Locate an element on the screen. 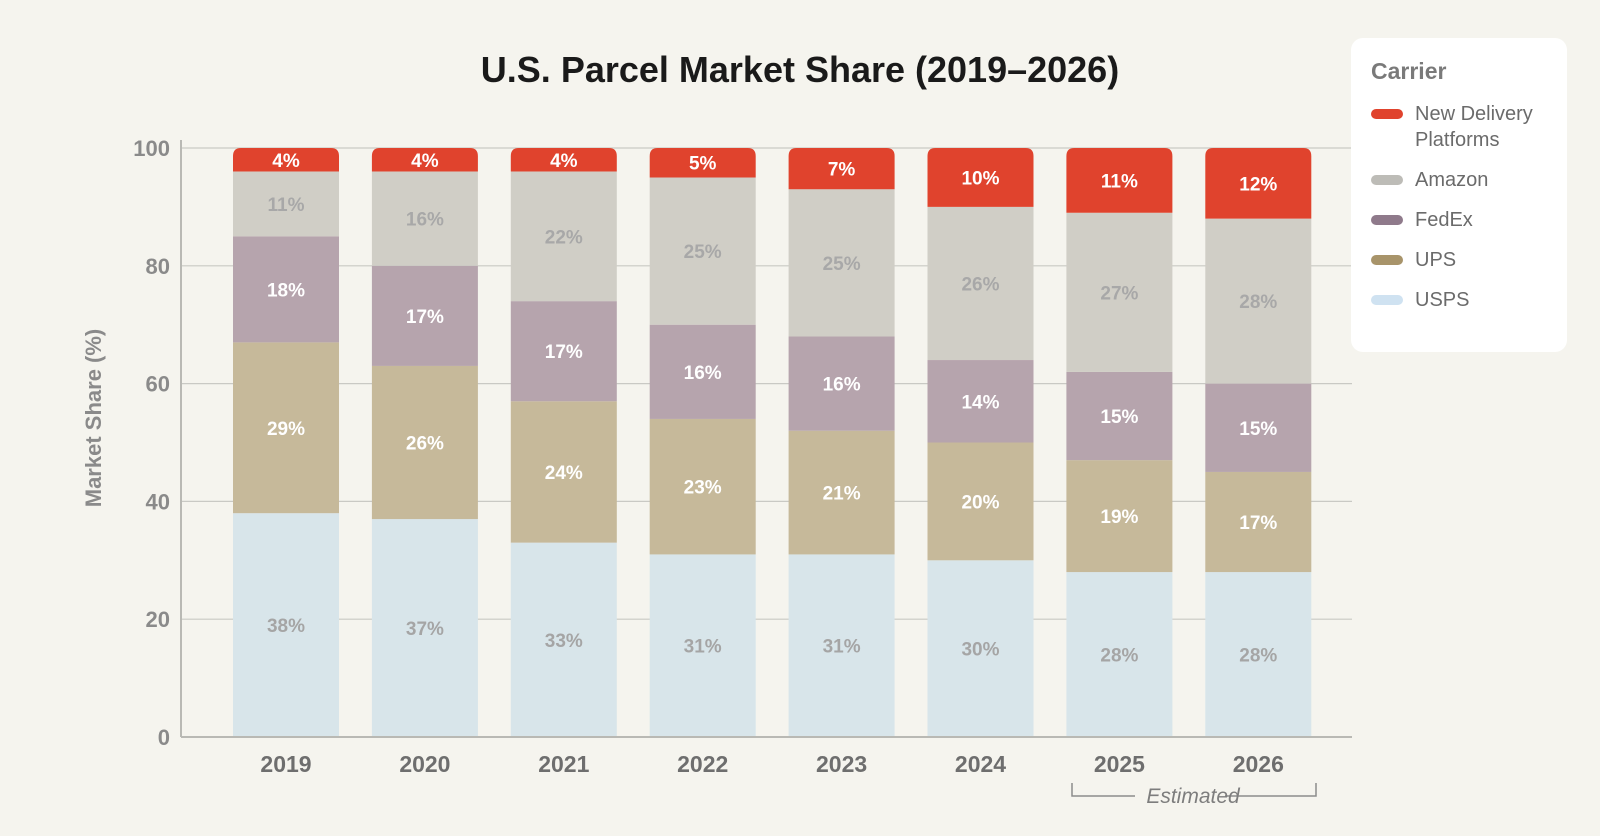 The image size is (1600, 836). bar-usps-2025 is located at coordinates (1119, 654).